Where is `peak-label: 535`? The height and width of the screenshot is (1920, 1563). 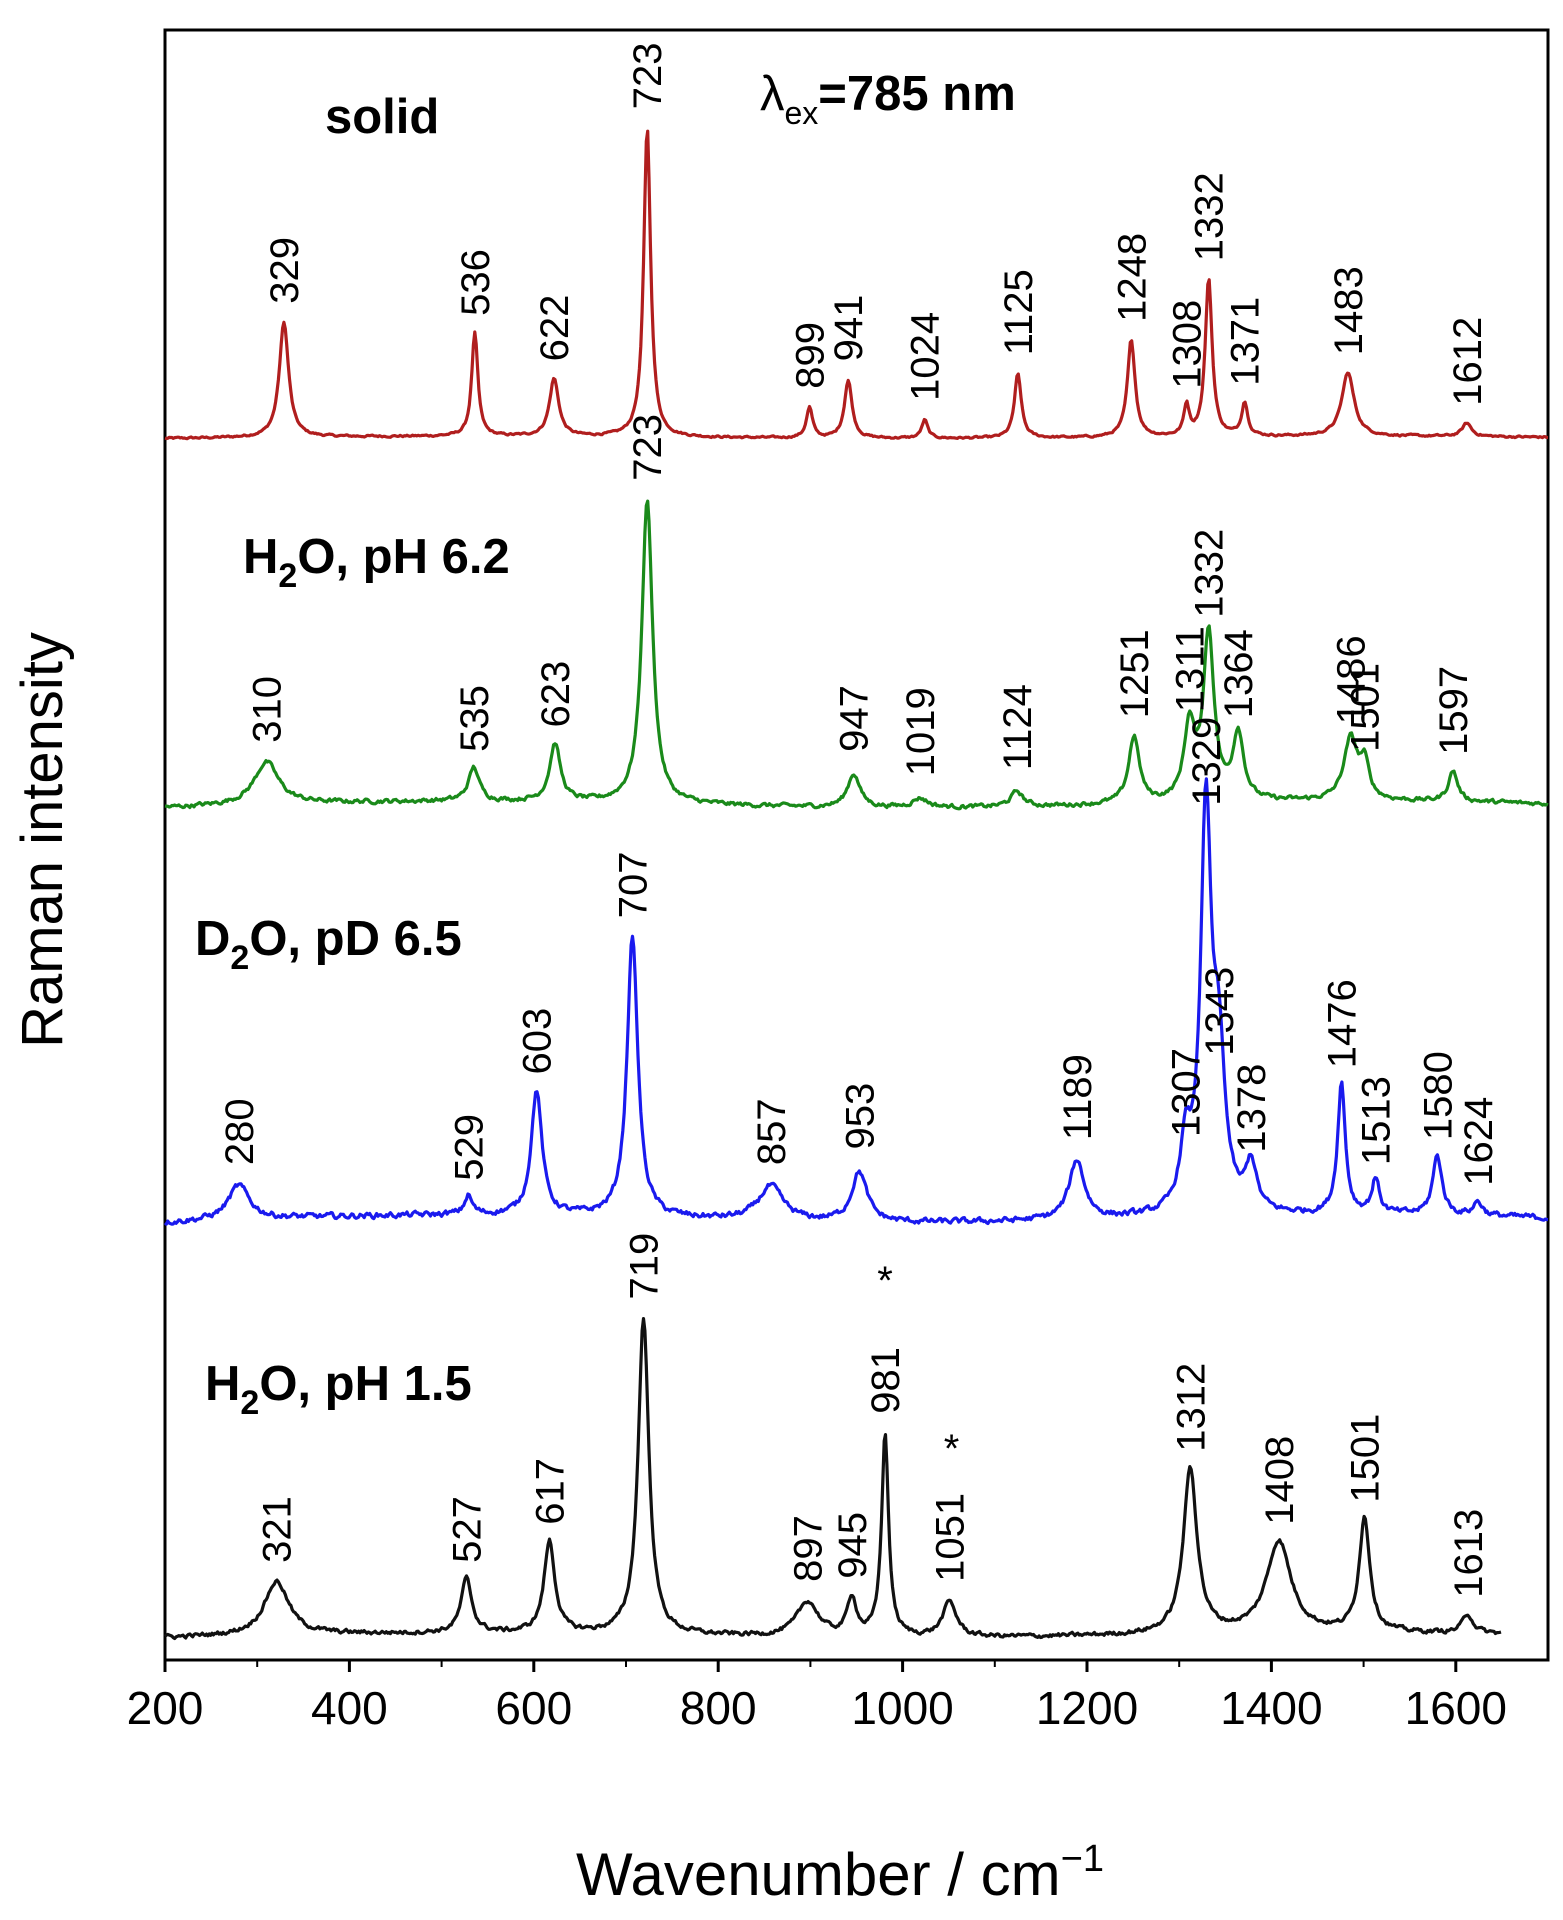
peak-label: 535 is located at coordinates (475, 718).